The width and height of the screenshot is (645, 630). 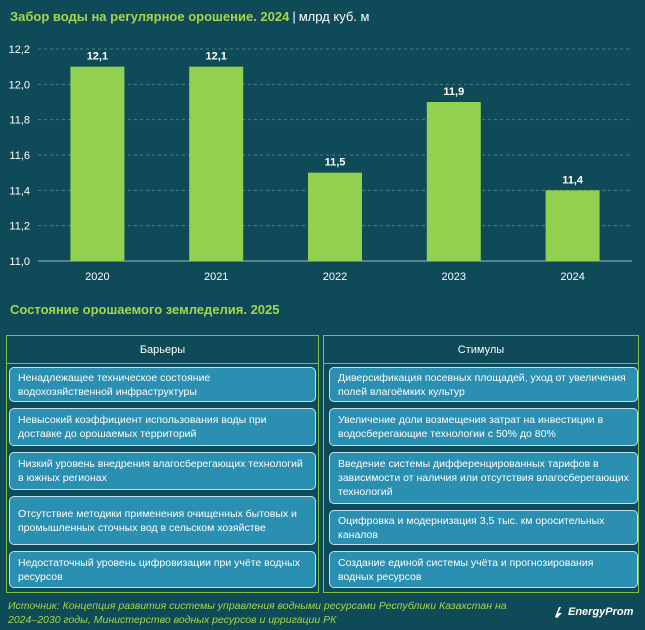 I want to click on data-label: 11,5, so click(x=335, y=163).